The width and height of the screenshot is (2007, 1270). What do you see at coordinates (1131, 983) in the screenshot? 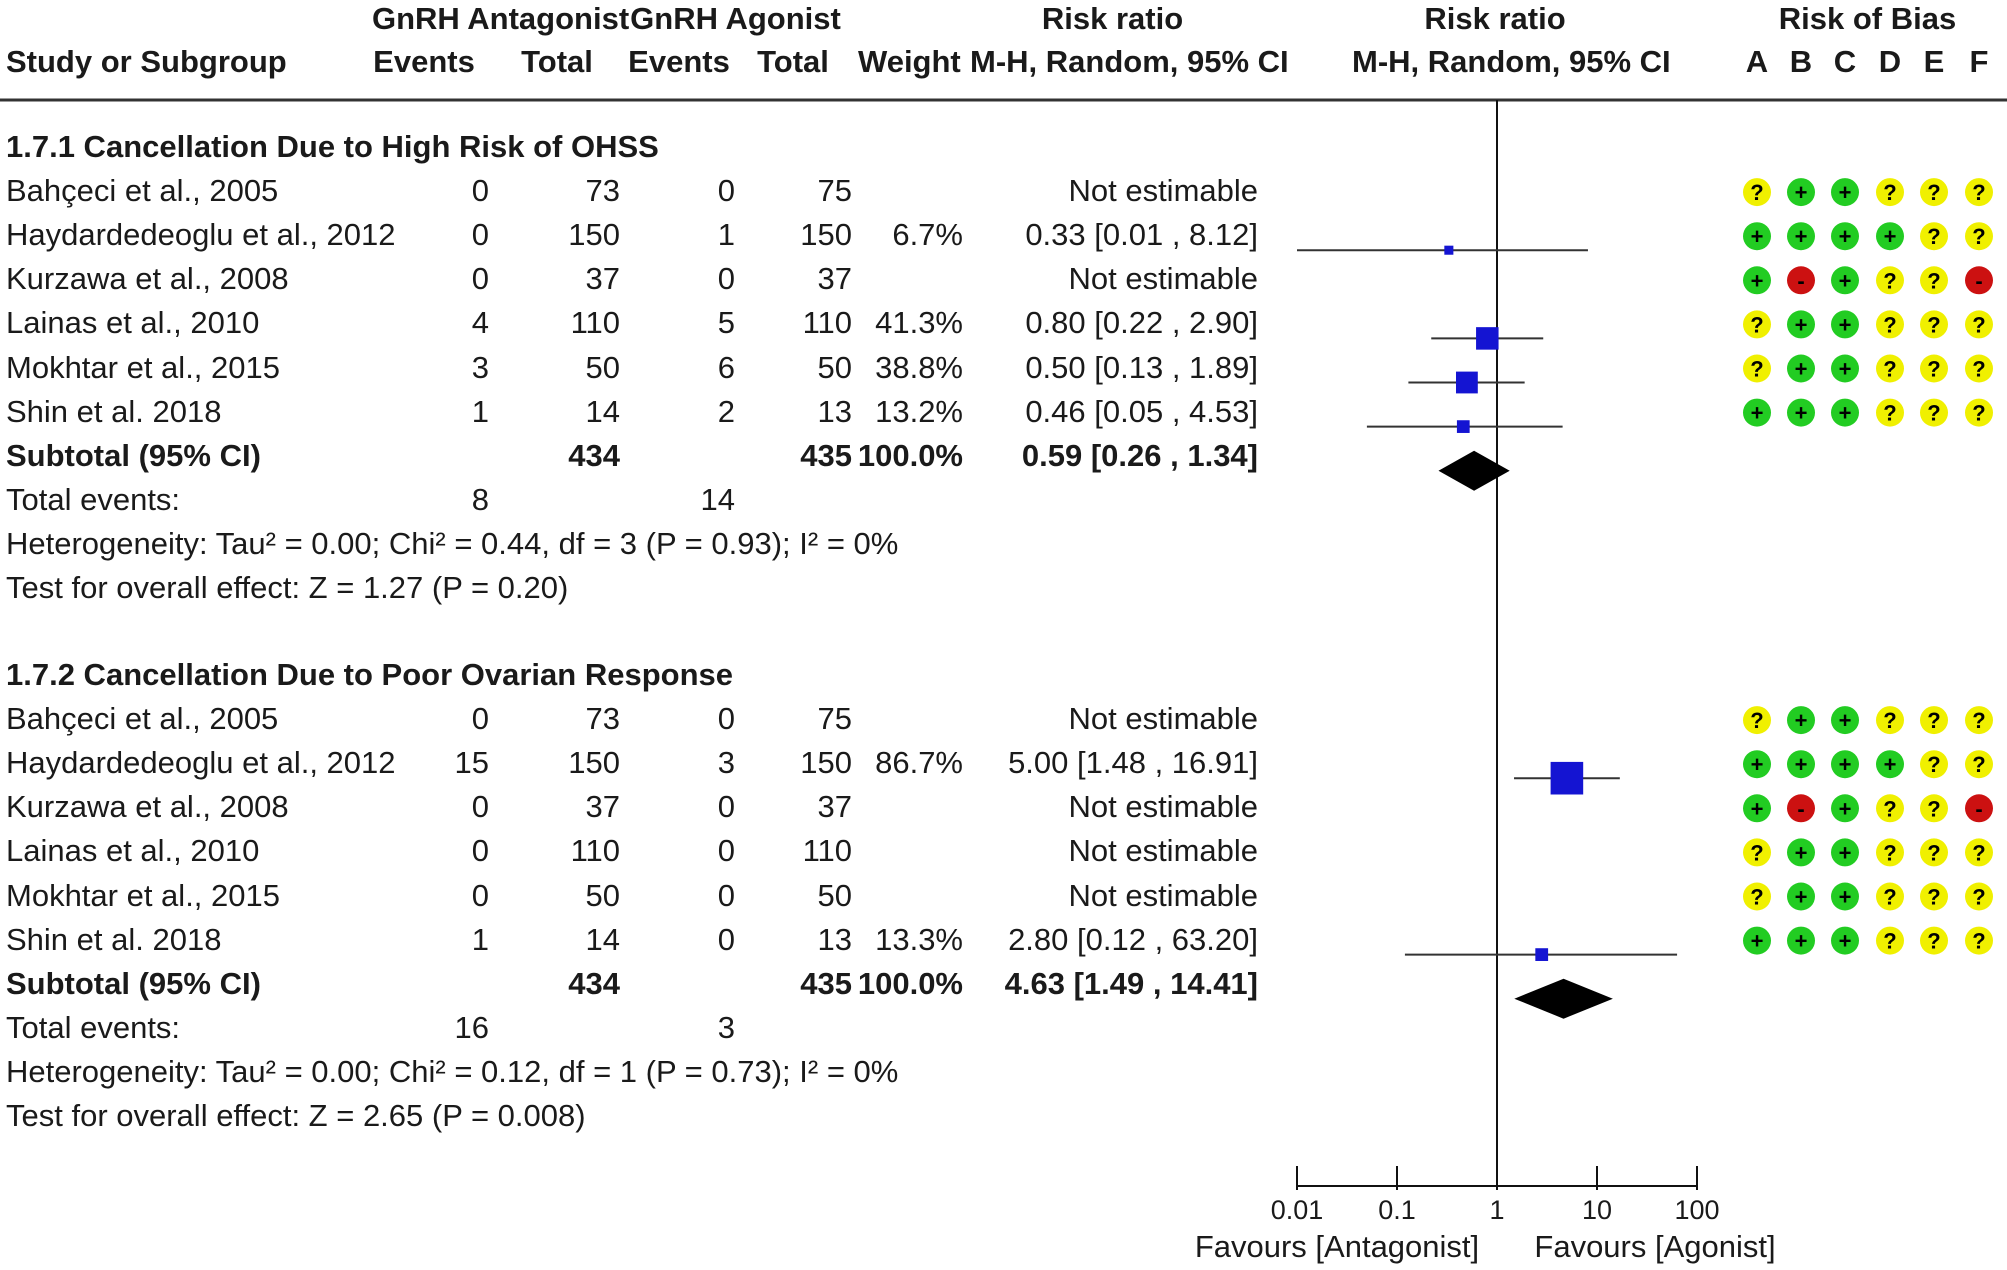
I see `subtotal-ci: 4.63 [1.49 , 14.41]` at bounding box center [1131, 983].